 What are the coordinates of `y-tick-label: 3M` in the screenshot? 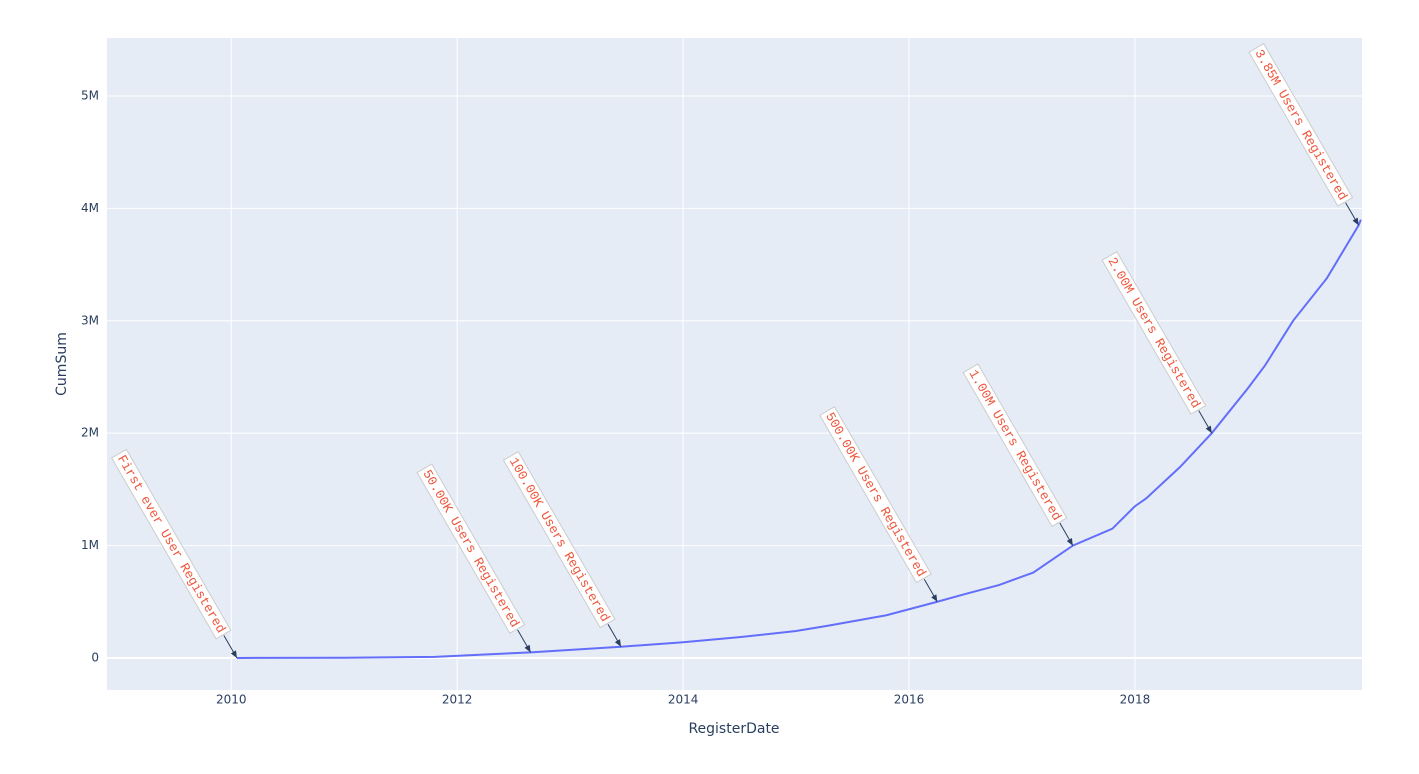 It's located at (90, 320).